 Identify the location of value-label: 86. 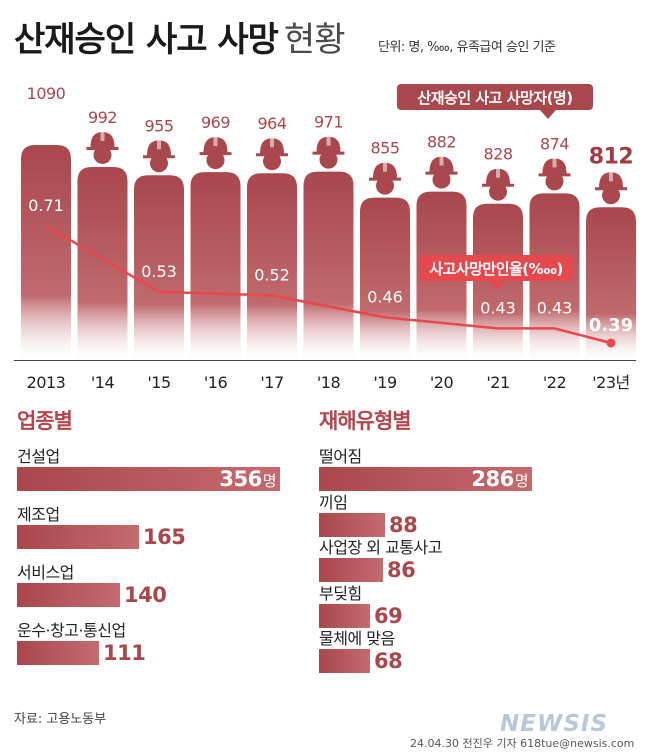
(401, 570).